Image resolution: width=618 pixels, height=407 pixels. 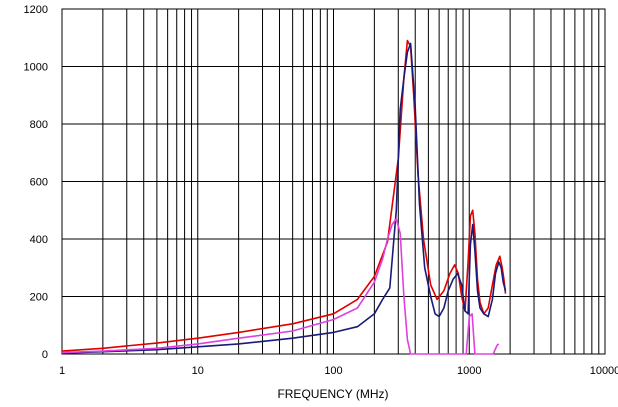 What do you see at coordinates (469, 371) in the screenshot?
I see `x-tick-label: 1000` at bounding box center [469, 371].